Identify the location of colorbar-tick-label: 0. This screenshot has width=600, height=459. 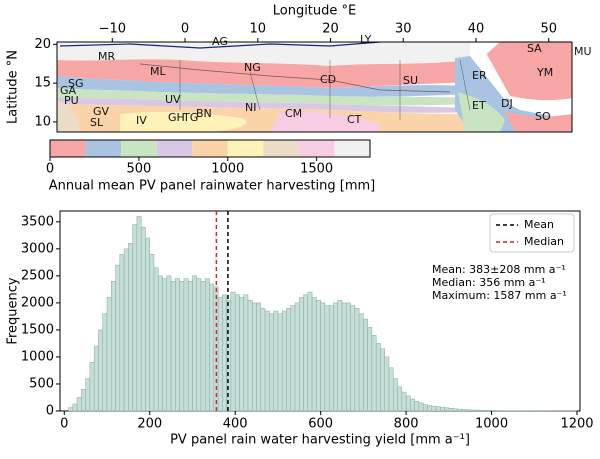
(50, 169).